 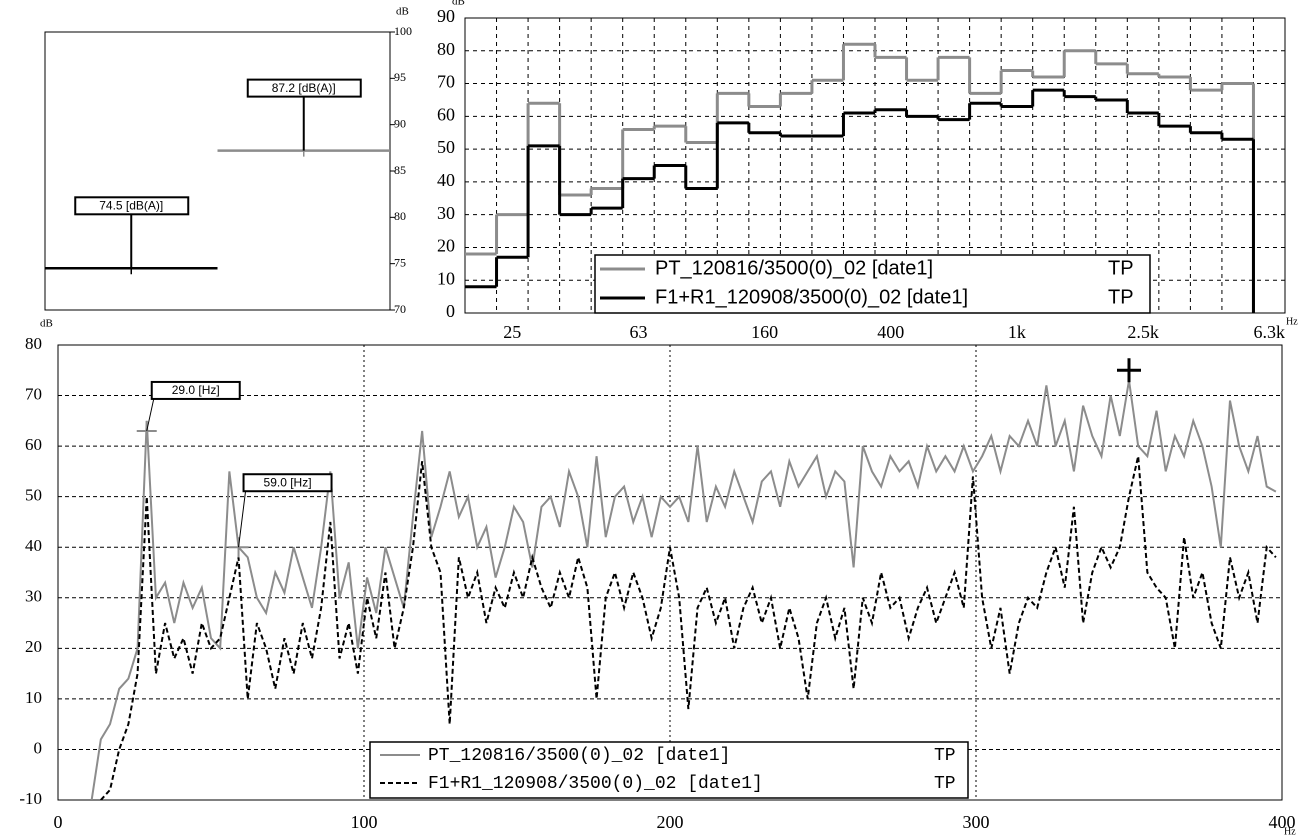 I want to click on x-tick-label: 300, so click(x=976, y=822).